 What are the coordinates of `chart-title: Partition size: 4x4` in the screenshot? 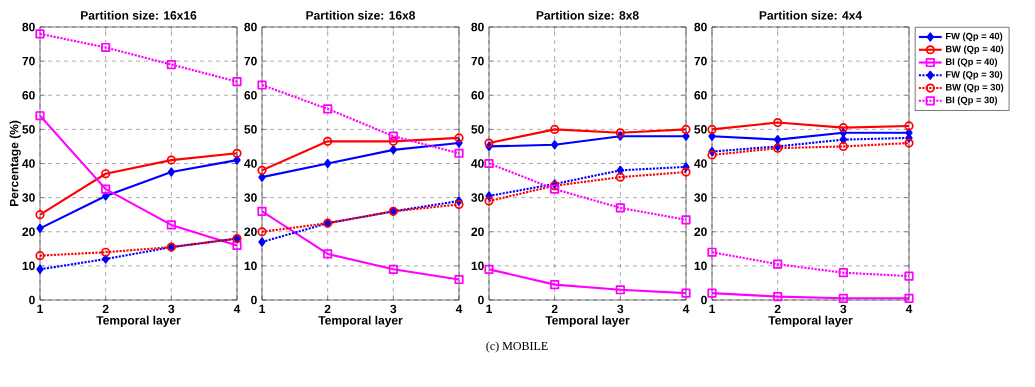 It's located at (811, 15).